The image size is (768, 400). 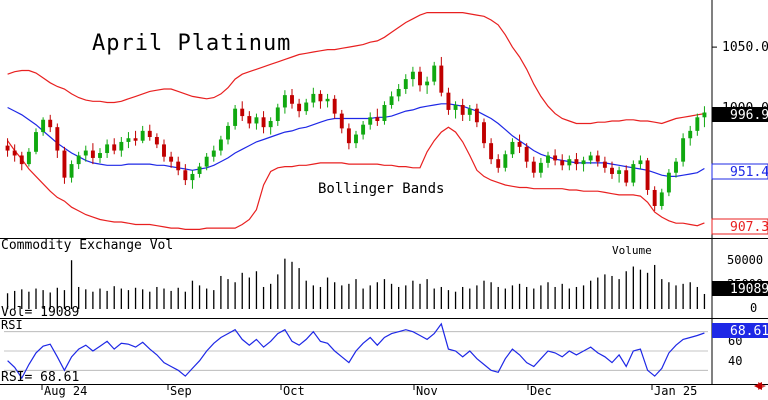 What do you see at coordinates (356, 351) in the screenshot?
I see `rsi-line` at bounding box center [356, 351].